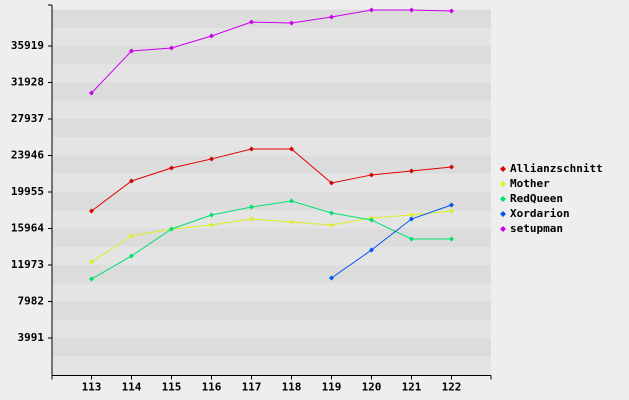 This screenshot has width=629, height=400. I want to click on x-tick-label: 121, so click(412, 387).